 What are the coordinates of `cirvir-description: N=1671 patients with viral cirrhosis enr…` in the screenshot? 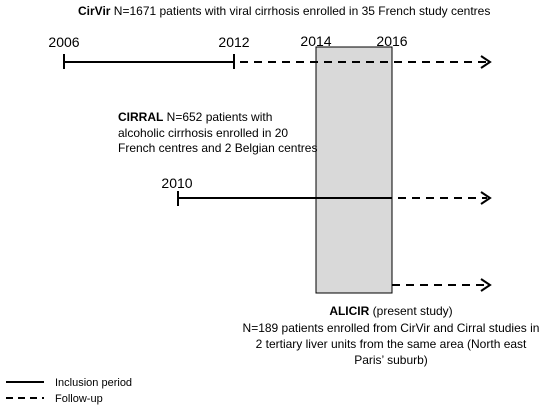 It's located at (300, 11).